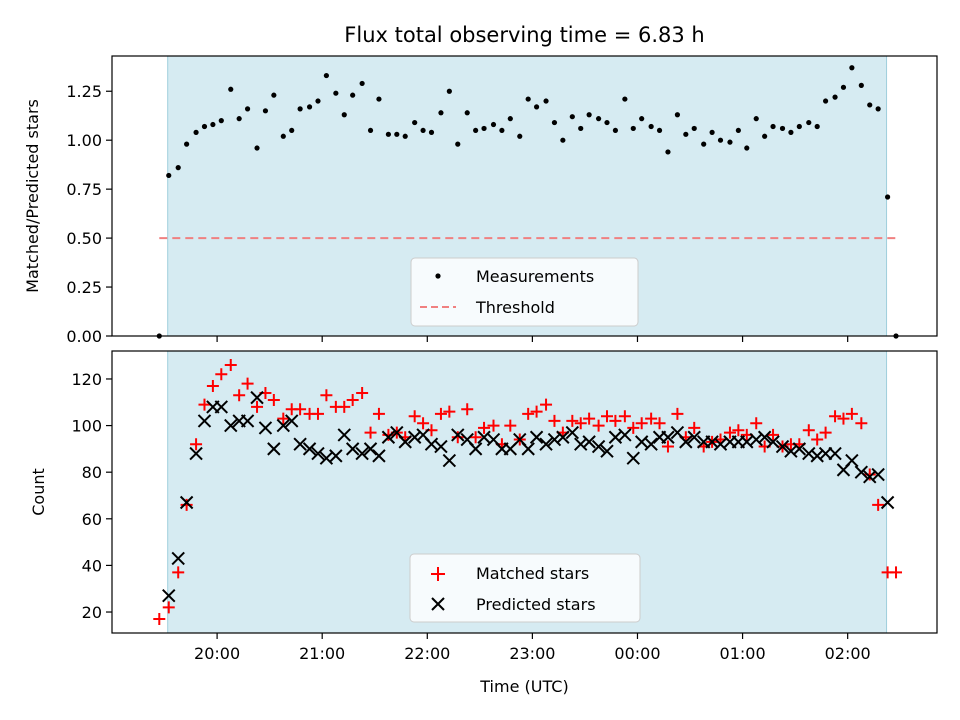 The height and width of the screenshot is (720, 960). What do you see at coordinates (532, 573) in the screenshot?
I see `legend-matched-label: Matched stars` at bounding box center [532, 573].